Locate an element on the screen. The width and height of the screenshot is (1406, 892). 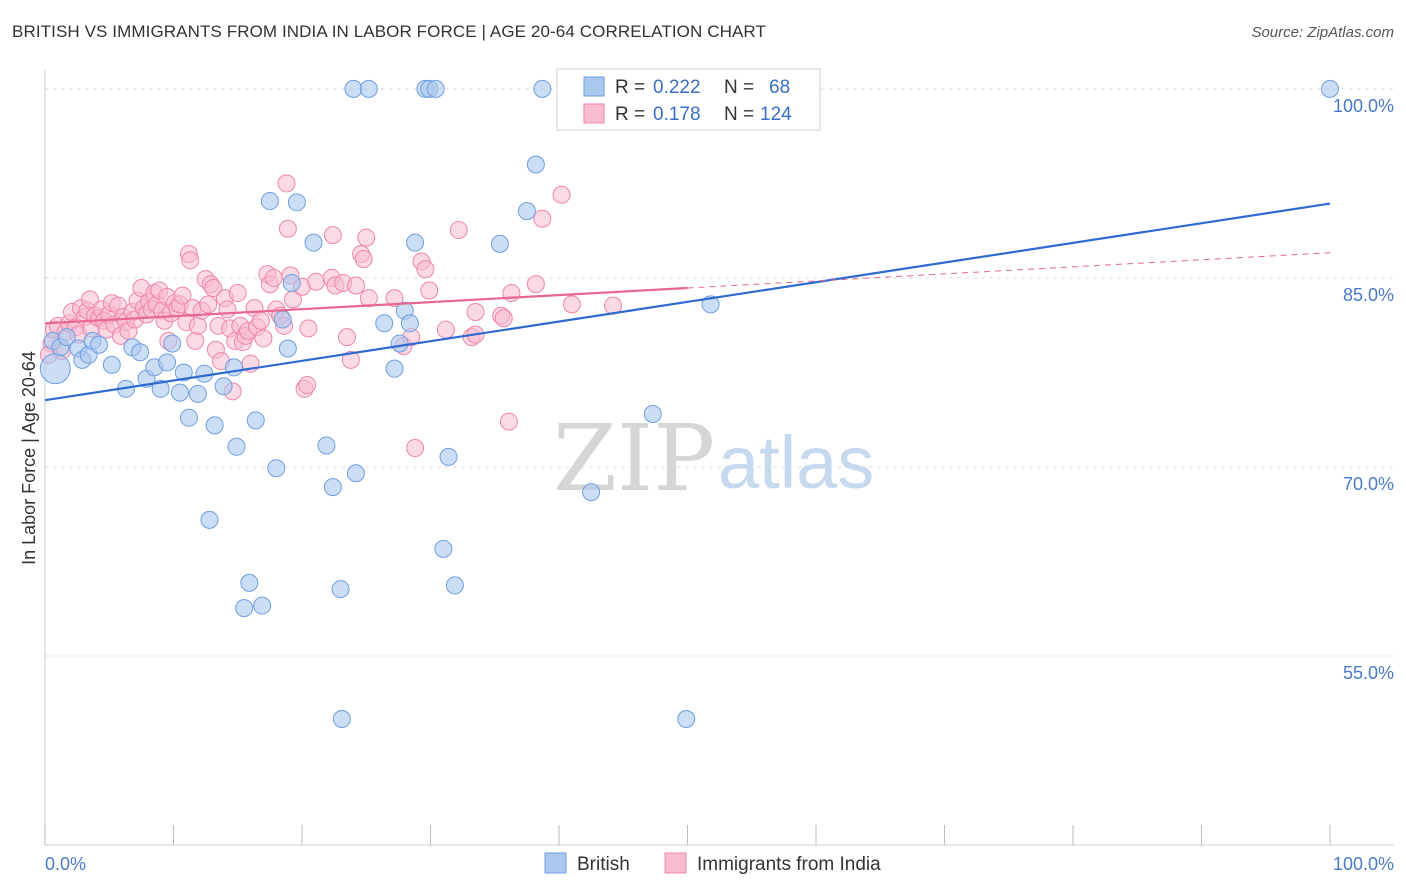
india-trend-line is located at coordinates (366, 305).